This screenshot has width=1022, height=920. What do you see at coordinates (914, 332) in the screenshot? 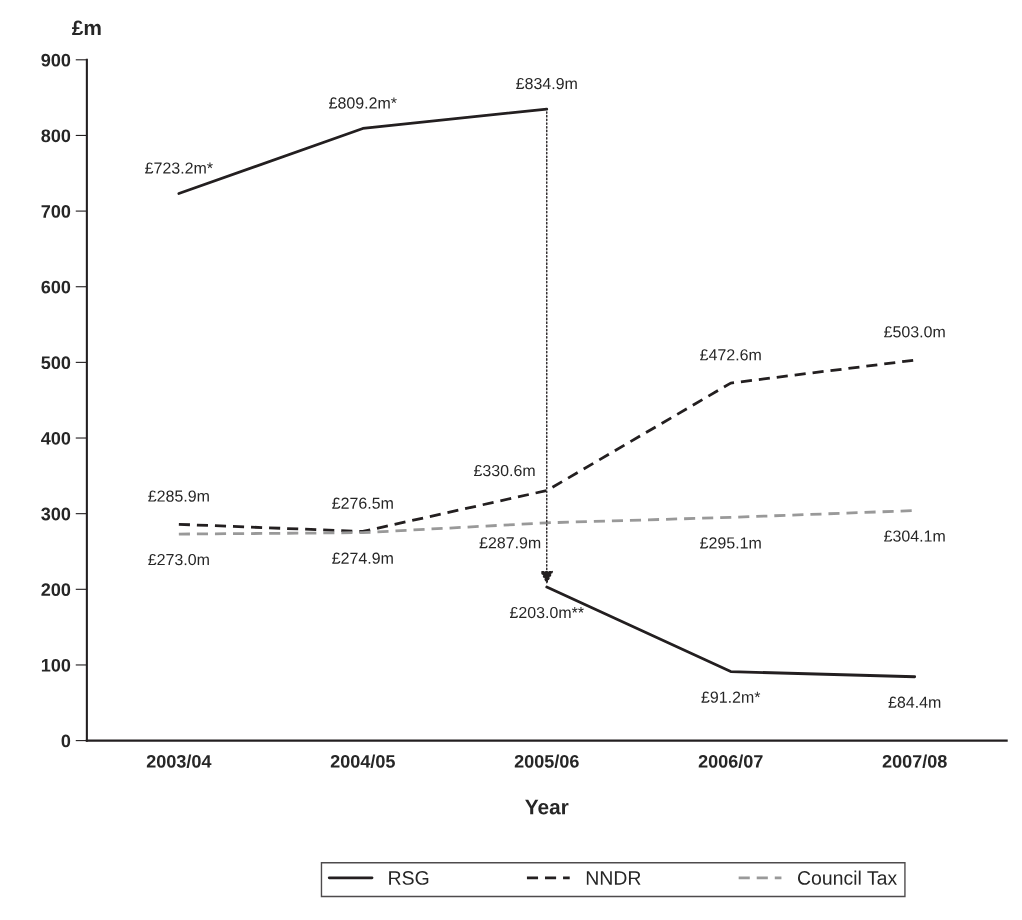
I see `data-label: £503.0m` at bounding box center [914, 332].